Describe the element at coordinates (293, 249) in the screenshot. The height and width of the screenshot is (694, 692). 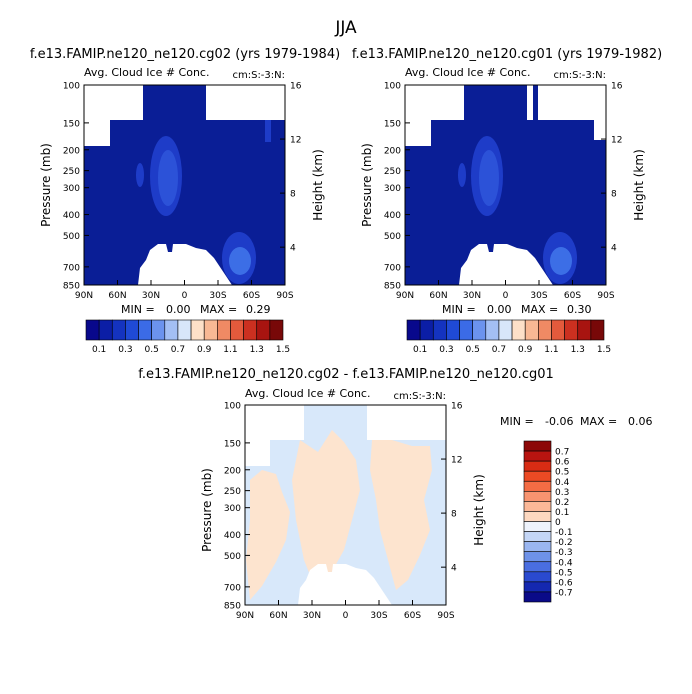
I see `y-right-tick-label: 4` at that location.